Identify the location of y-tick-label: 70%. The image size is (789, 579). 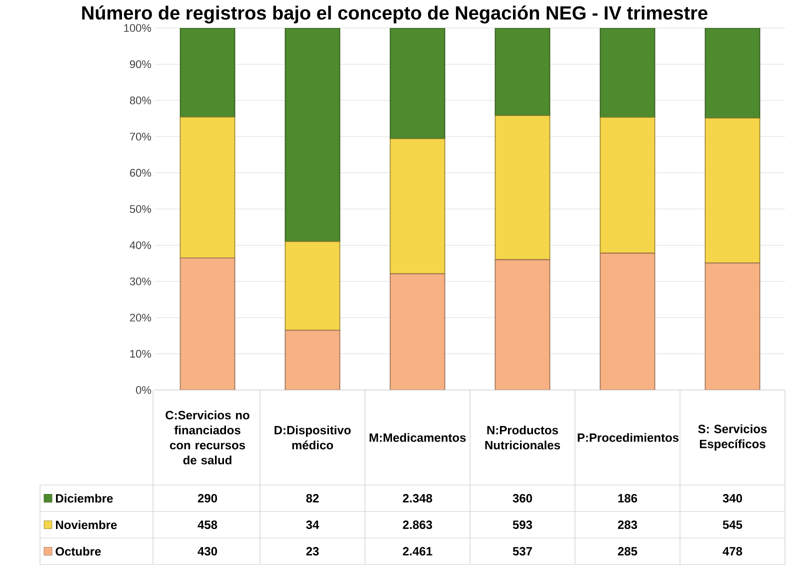
(141, 136).